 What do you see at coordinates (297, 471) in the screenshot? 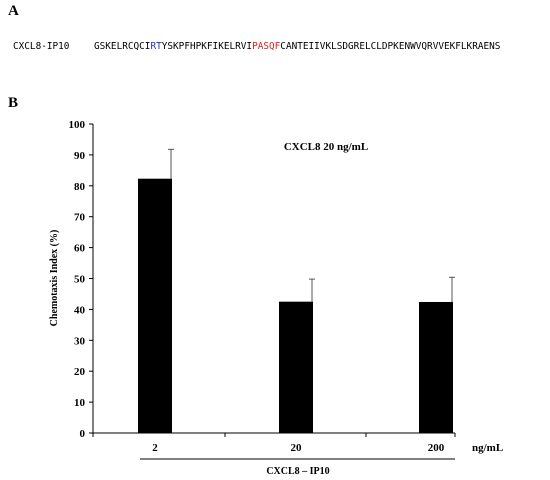
I see `x-axis-title: CXCL8 – IP10` at bounding box center [297, 471].